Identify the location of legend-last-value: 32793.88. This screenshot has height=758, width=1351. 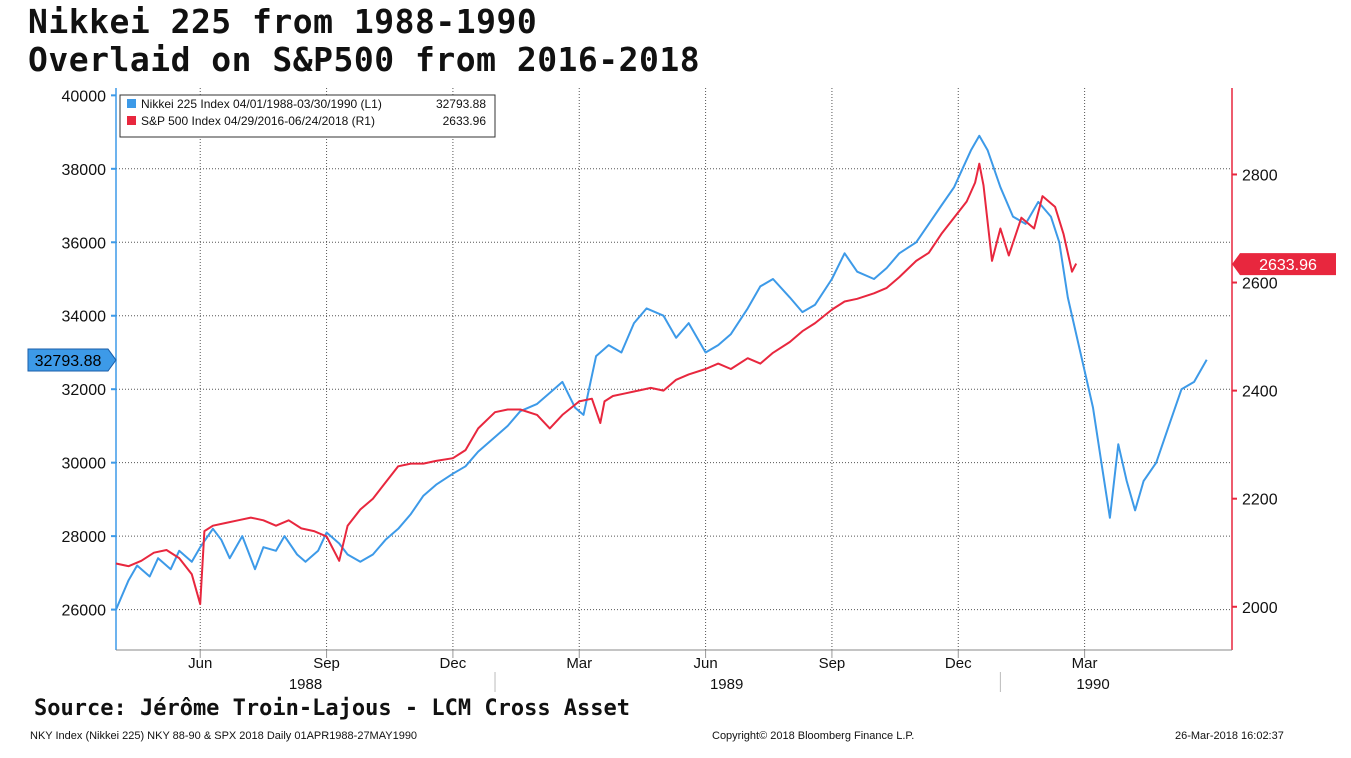
(461, 104).